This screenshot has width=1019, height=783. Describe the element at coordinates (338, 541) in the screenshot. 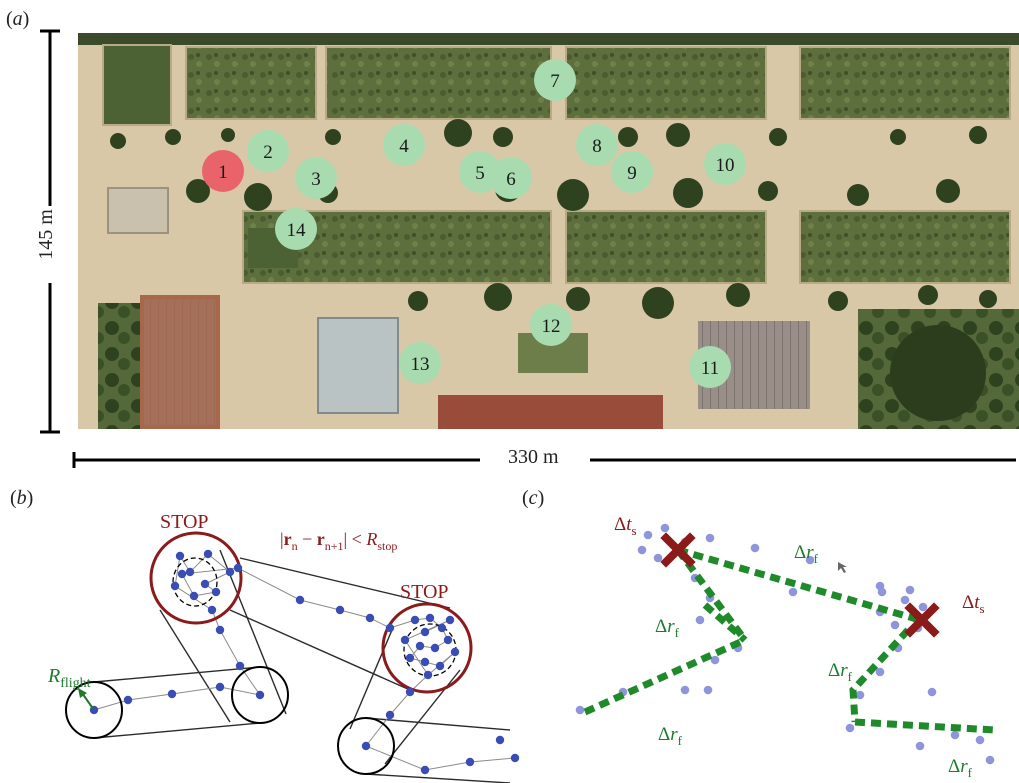

I see `stop-condition-label: |rn − rn+1| < Rstop` at that location.